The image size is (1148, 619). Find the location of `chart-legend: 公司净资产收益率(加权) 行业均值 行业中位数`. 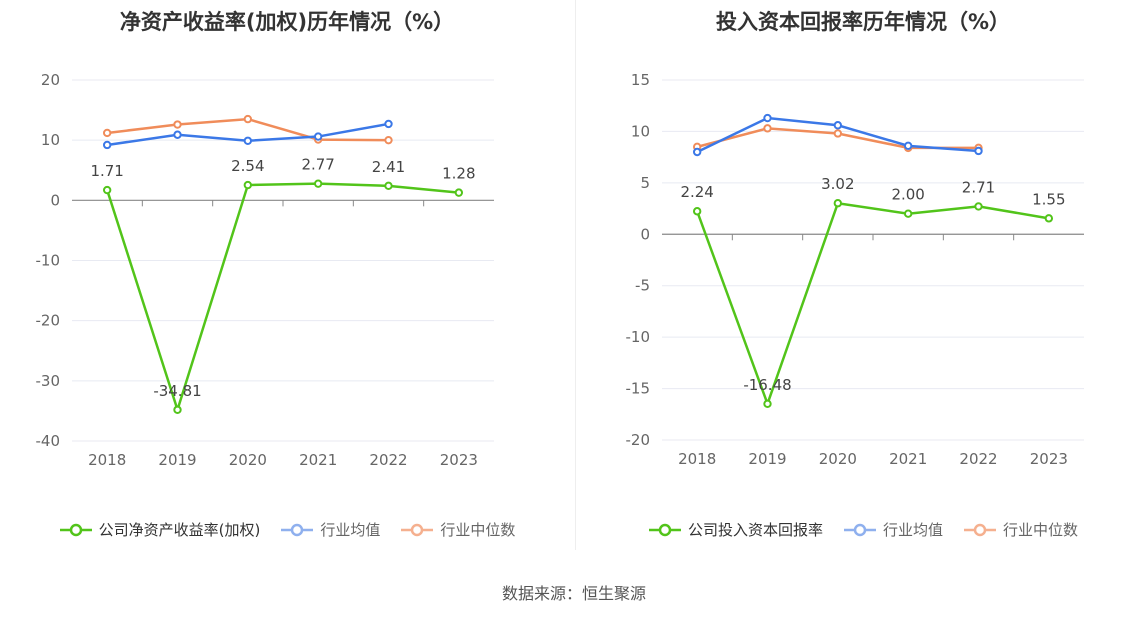

chart-legend: 公司净资产收益率(加权) 行业均值 行业中位数 is located at coordinates (287, 529).